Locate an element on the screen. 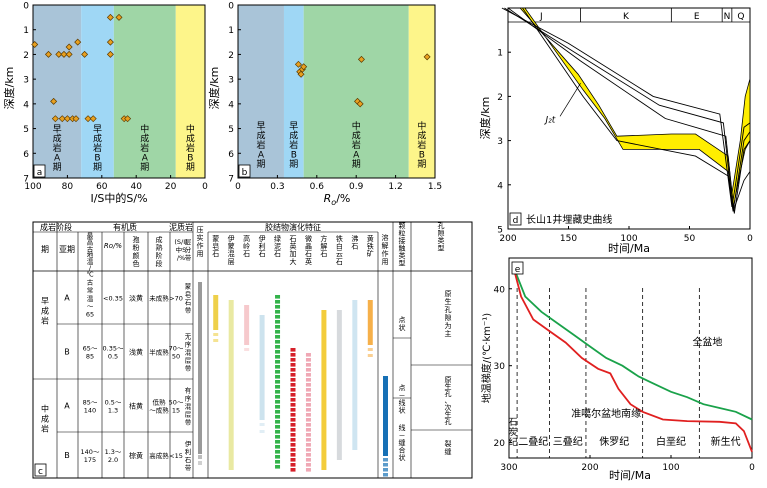 The width and height of the screenshot is (767, 488). period-label: 三叠纪 is located at coordinates (568, 442).